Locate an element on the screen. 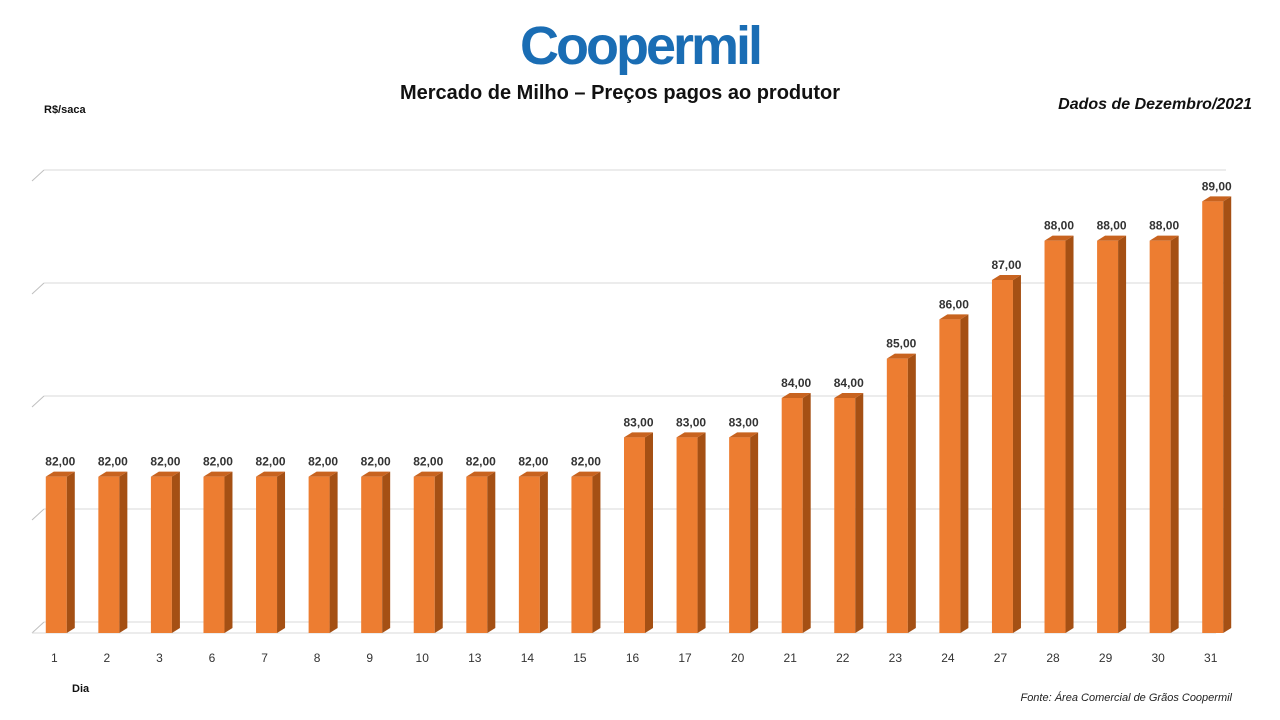 The image size is (1280, 720). x-tick-label: 22 is located at coordinates (843, 658).